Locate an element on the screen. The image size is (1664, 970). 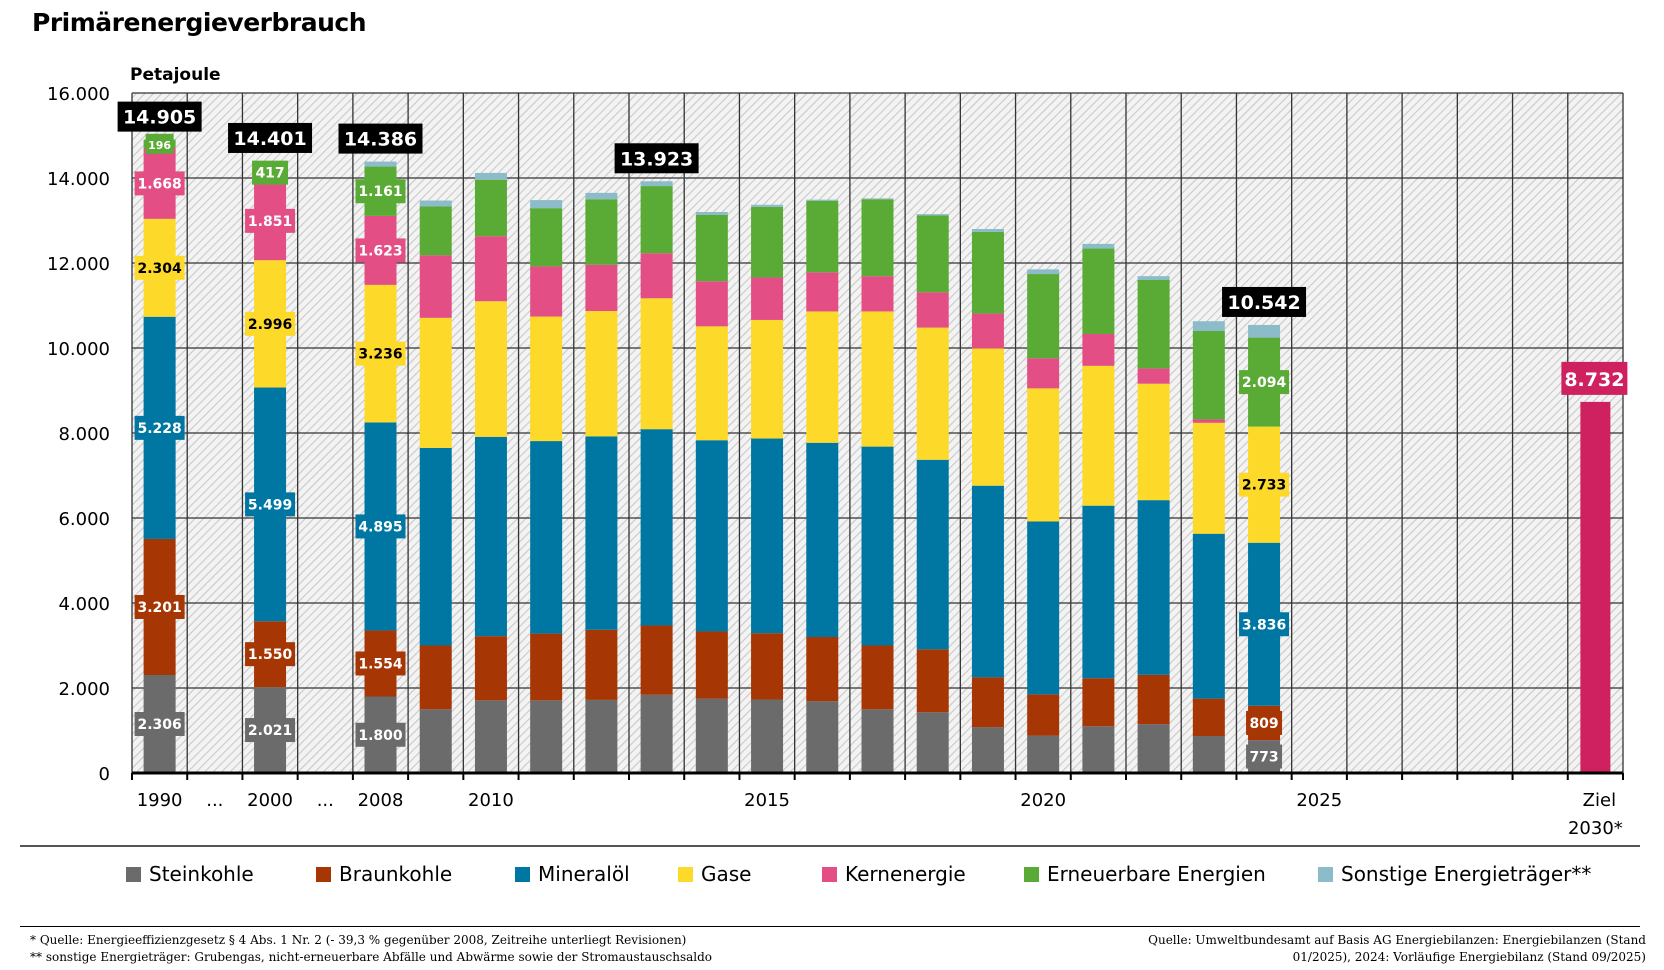
y-tick-label: 16.000 is located at coordinates (78, 94).